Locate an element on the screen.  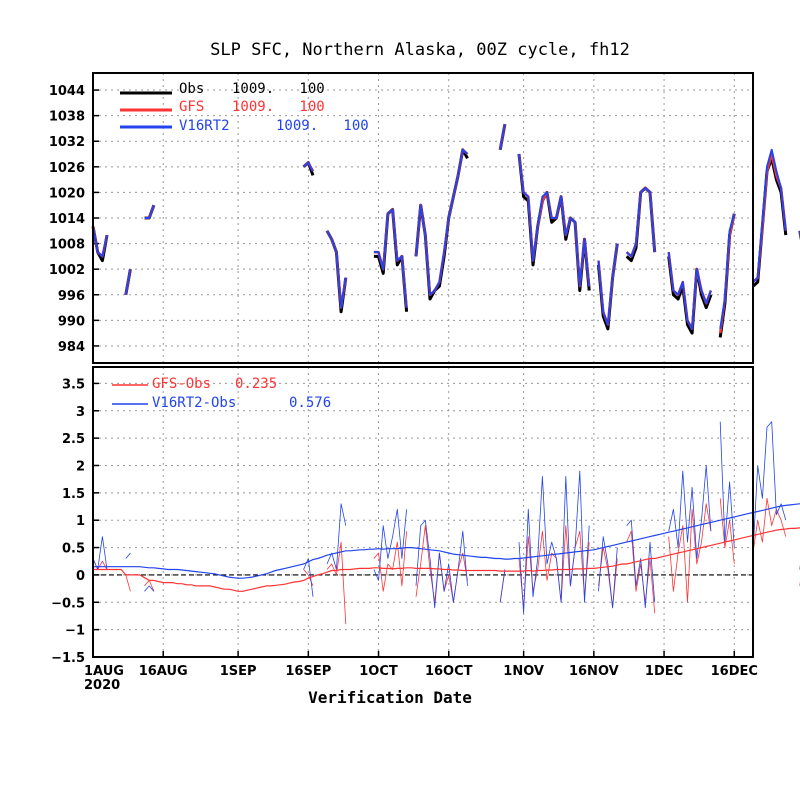
bottom-ytick-label: 1 is located at coordinates (80, 521).